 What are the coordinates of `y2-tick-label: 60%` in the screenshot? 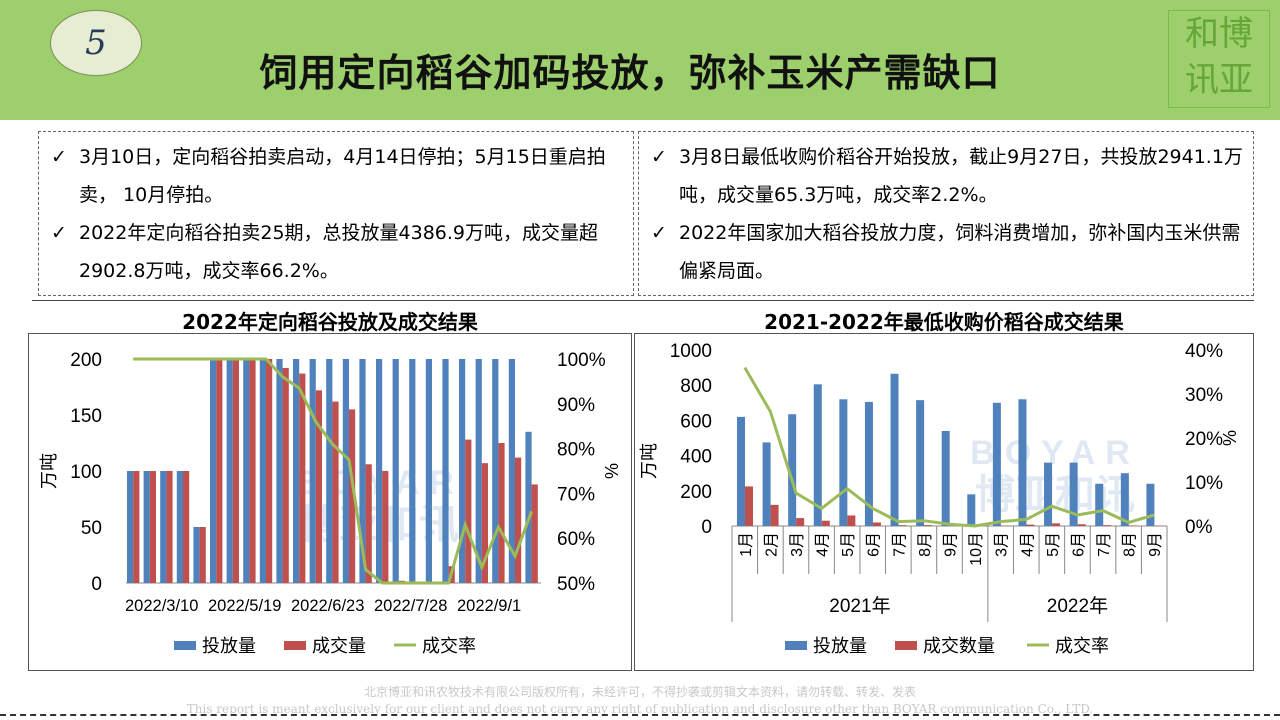 It's located at (576, 539).